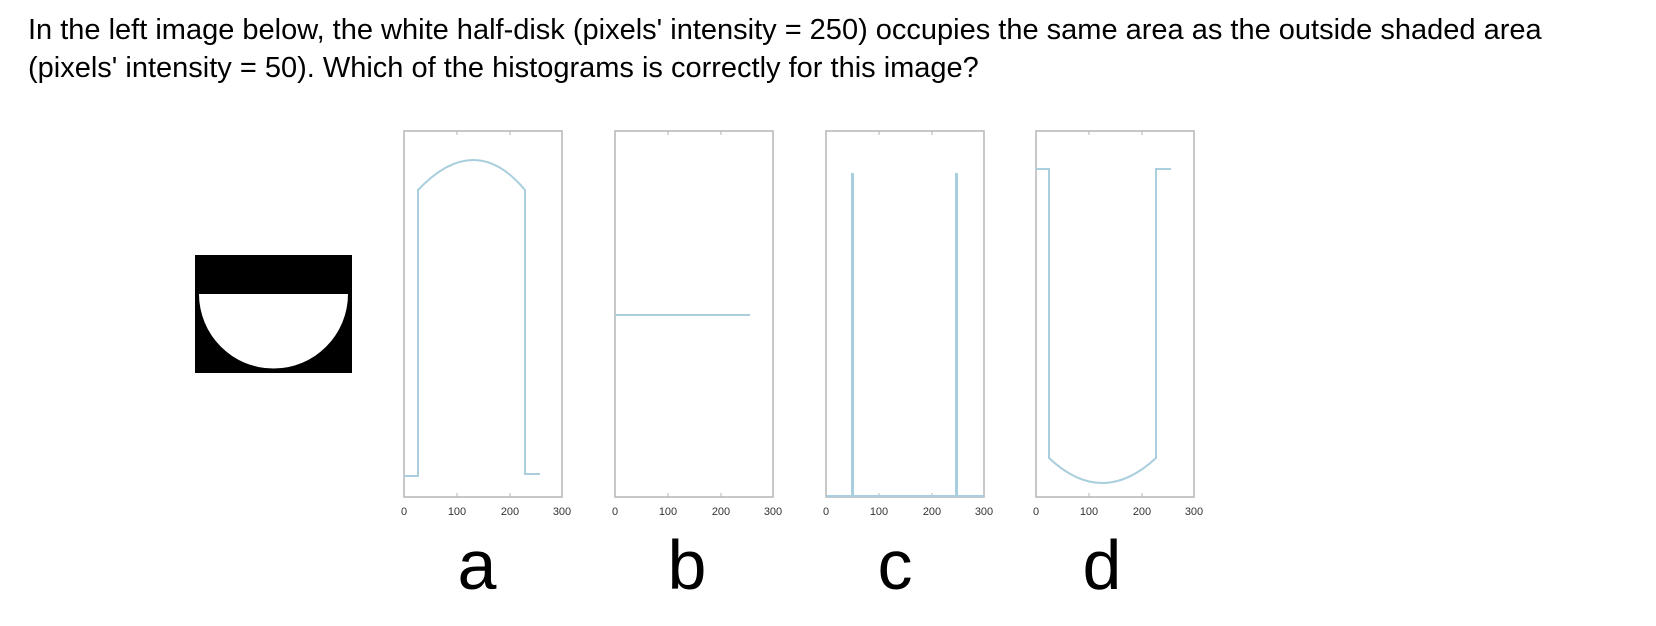  What do you see at coordinates (895, 565) in the screenshot?
I see `option-label-c: c` at bounding box center [895, 565].